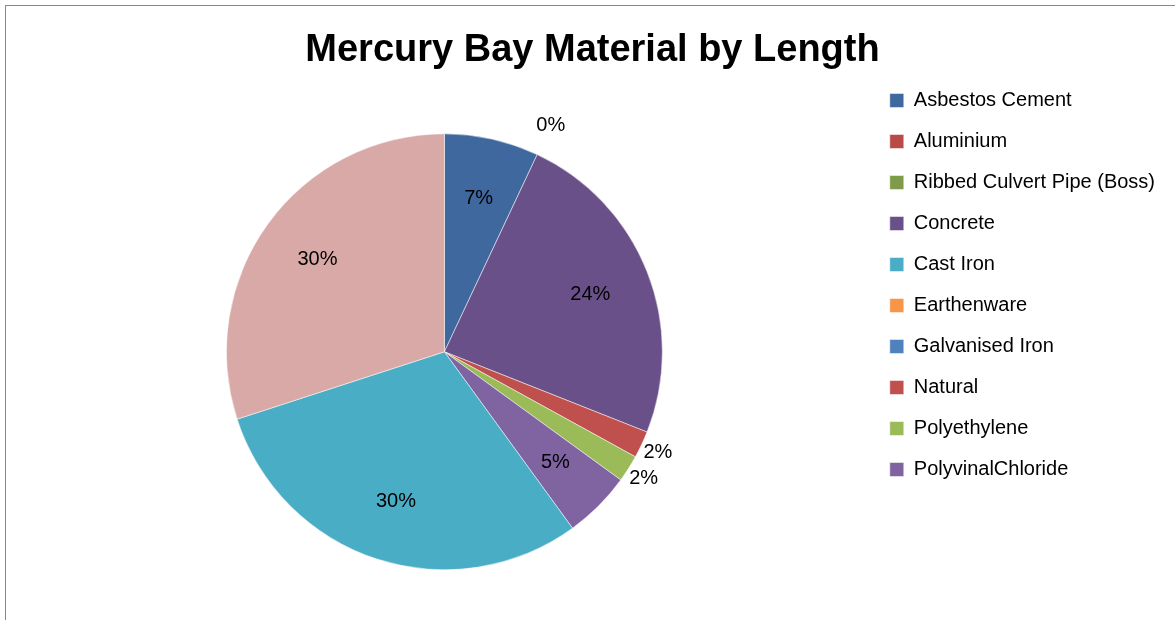 Image resolution: width=1175 pixels, height=620 pixels. I want to click on legend-label: PolyvinalChloride, so click(991, 468).